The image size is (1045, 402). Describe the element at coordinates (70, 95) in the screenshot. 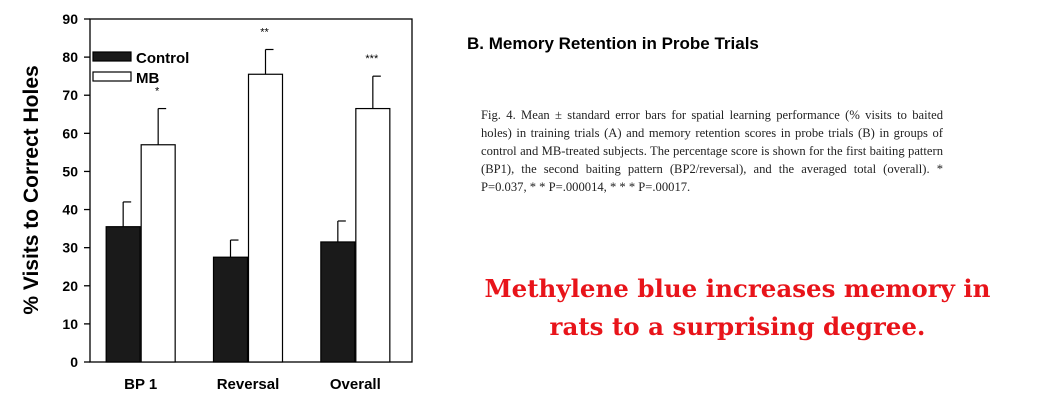

I see `y-tick-label: 70` at that location.